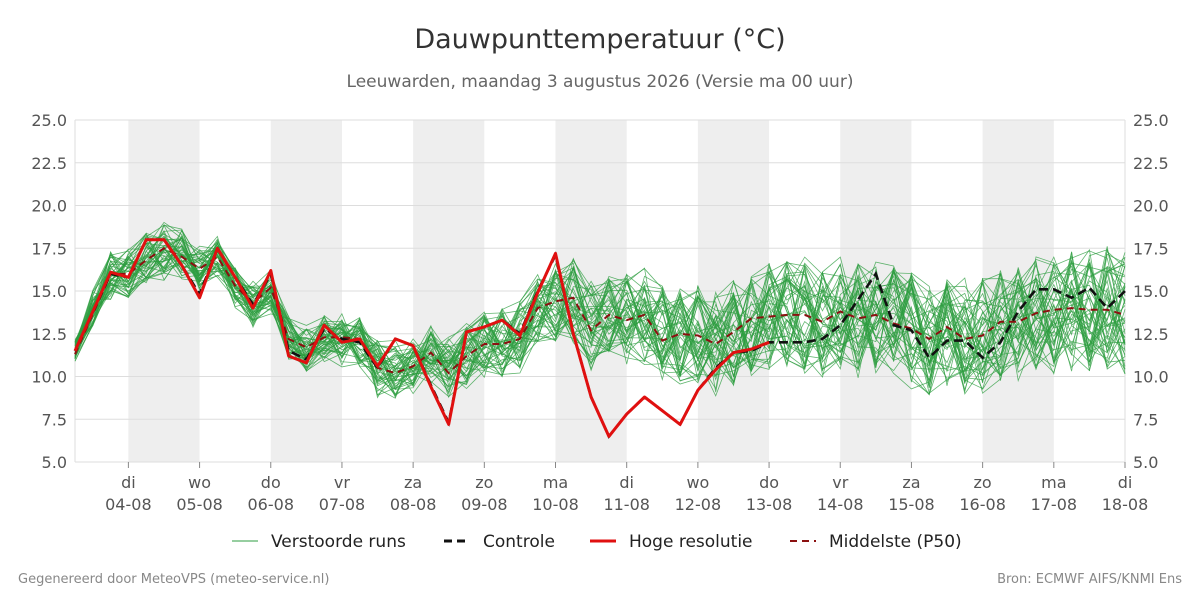 The width and height of the screenshot is (1200, 600). I want to click on x-tick-date: 04-08, so click(128, 504).